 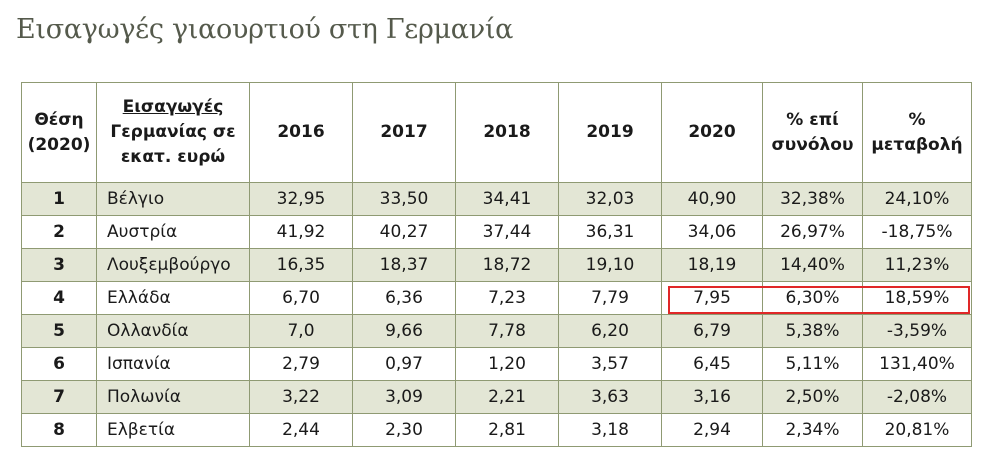 I want to click on cell-share: 2,50%, so click(x=812, y=397).